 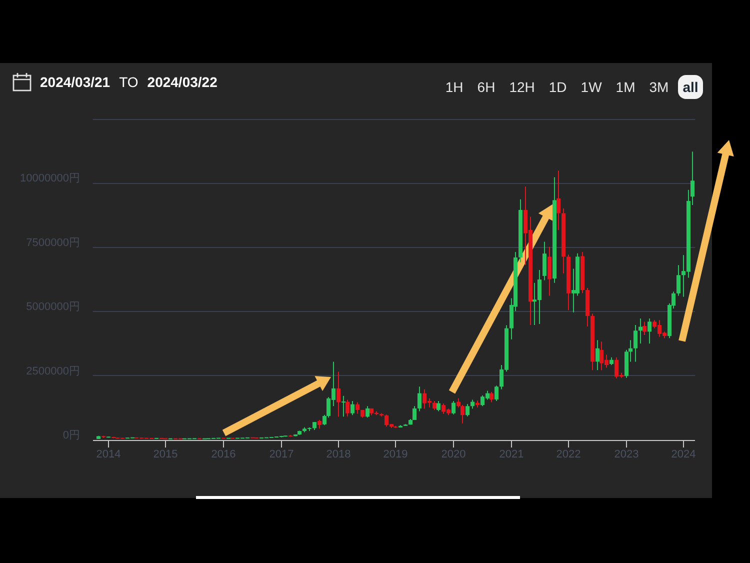 What do you see at coordinates (574, 87) in the screenshot?
I see `range-buttons: 1H 6H 12H 1D 1W 1M 3M all` at bounding box center [574, 87].